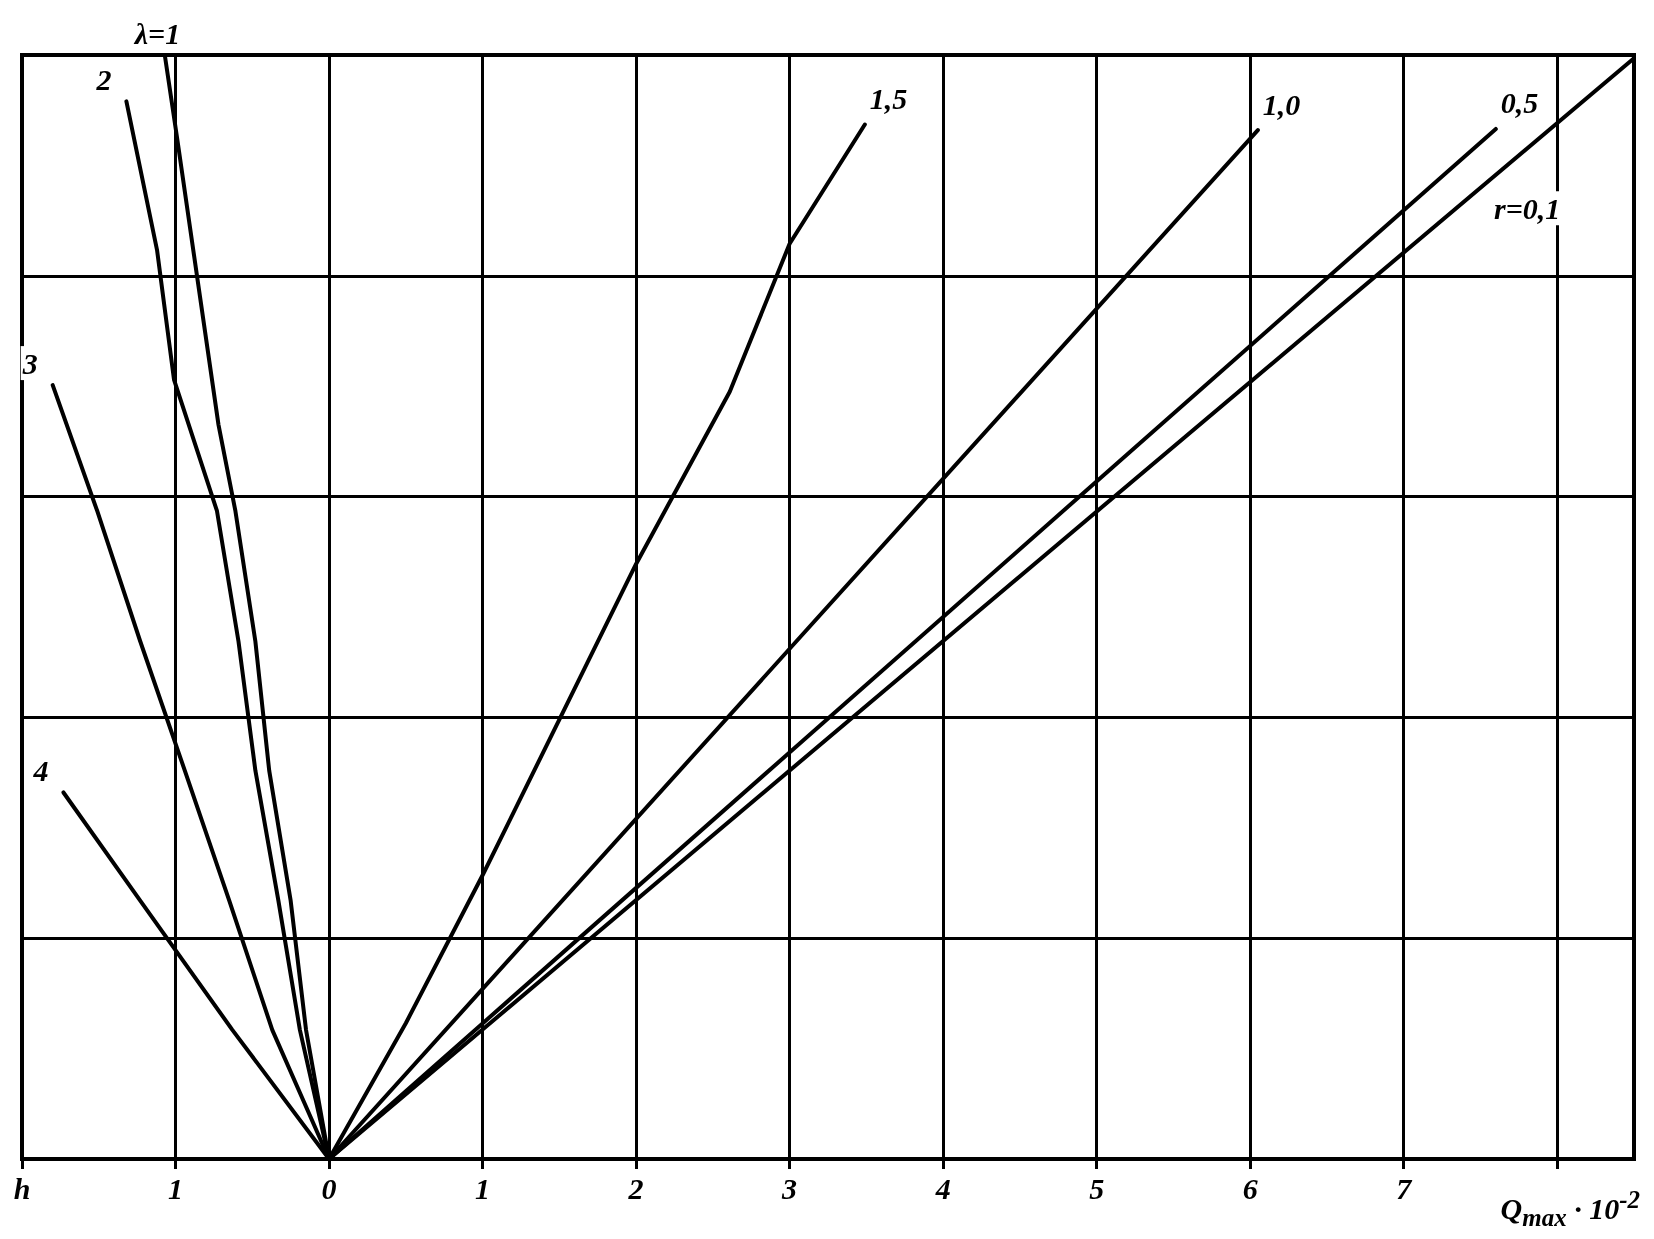  What do you see at coordinates (789, 1188) in the screenshot?
I see `x-tick-label: 3` at bounding box center [789, 1188].